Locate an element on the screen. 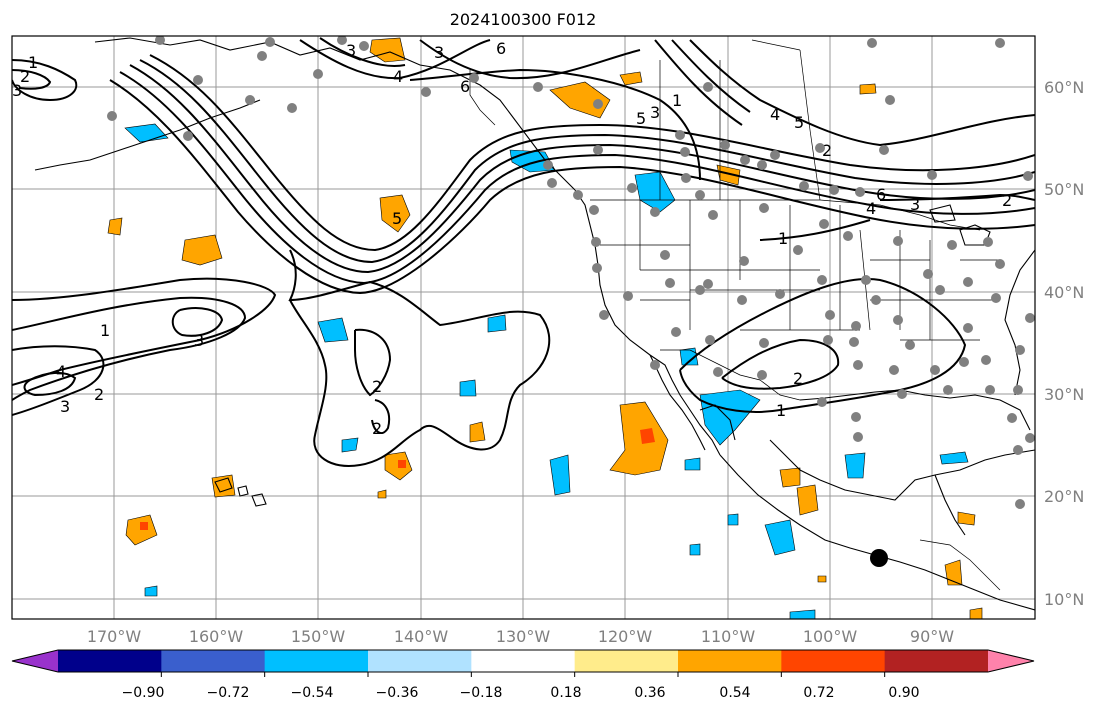  colorbar-ticks is located at coordinates (523, 674).